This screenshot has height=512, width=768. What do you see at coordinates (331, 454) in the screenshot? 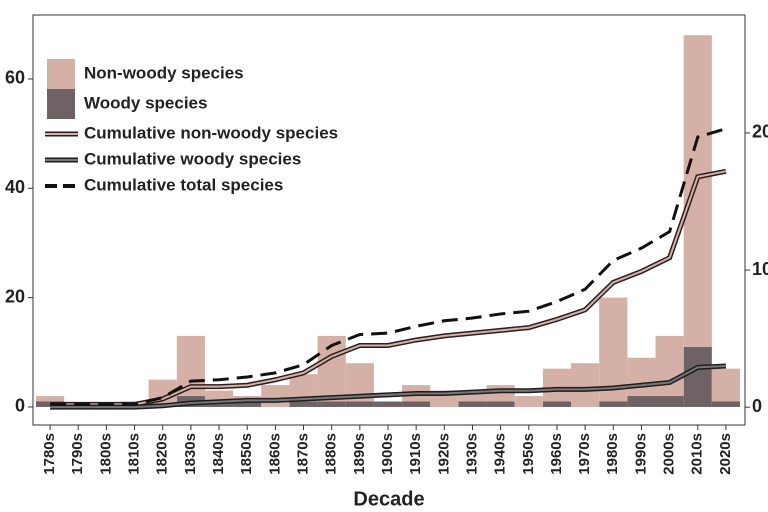
I see `x-tick-label: 1880s` at bounding box center [331, 454].